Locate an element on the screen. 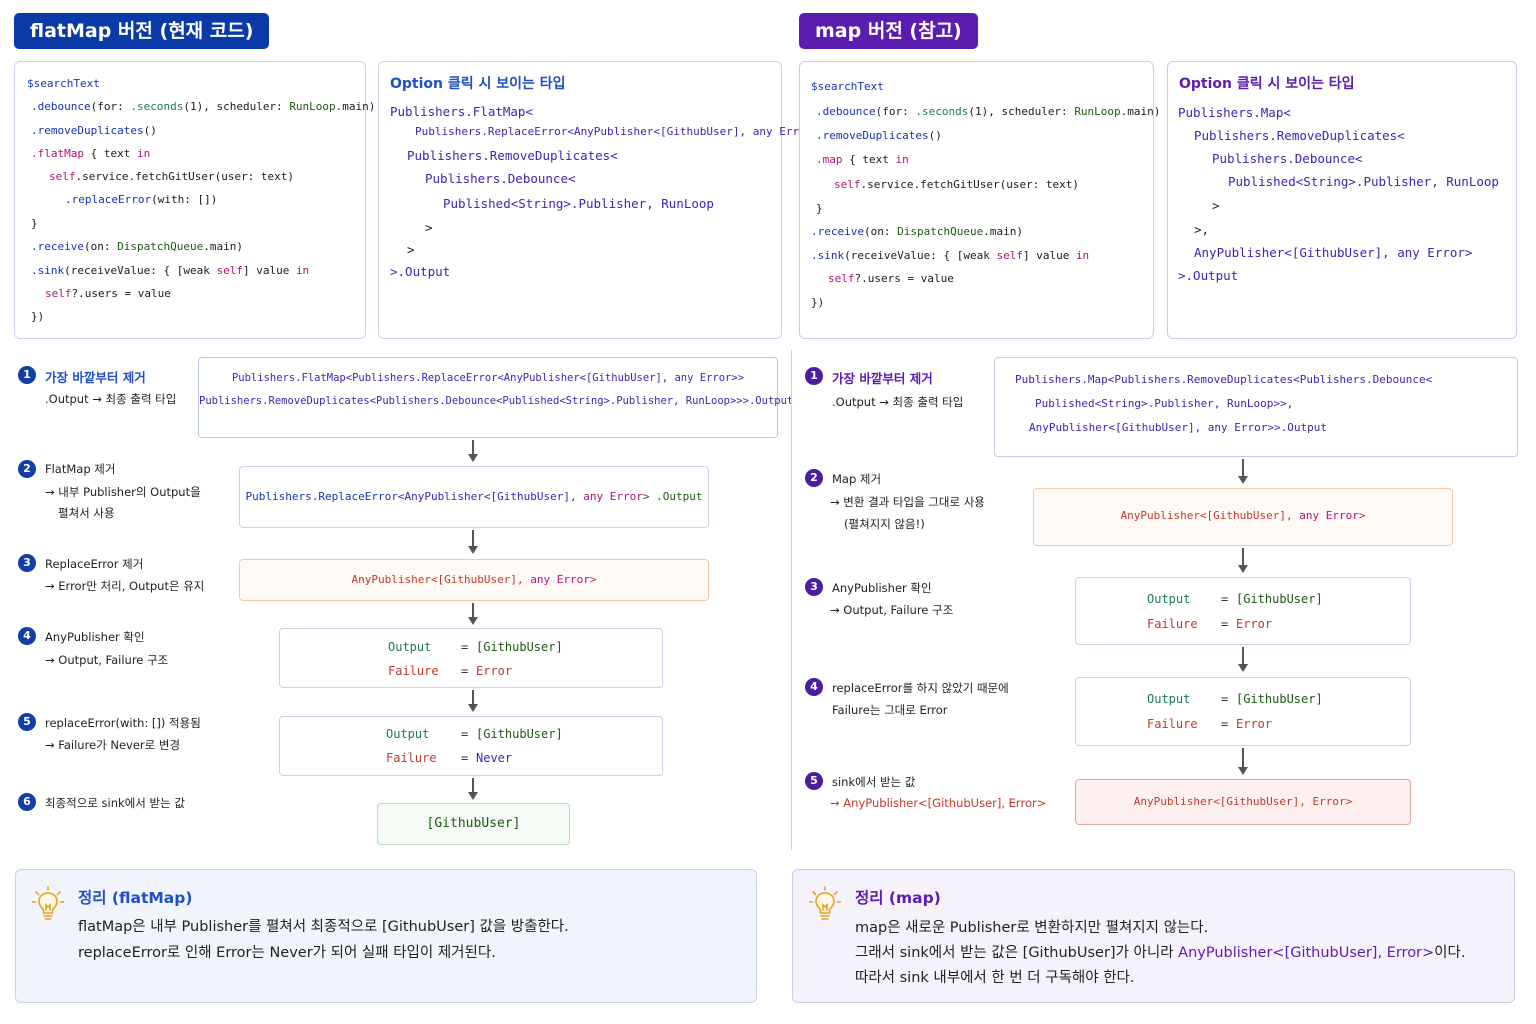 This screenshot has width=1536, height=1024. type-line: > is located at coordinates (411, 249).